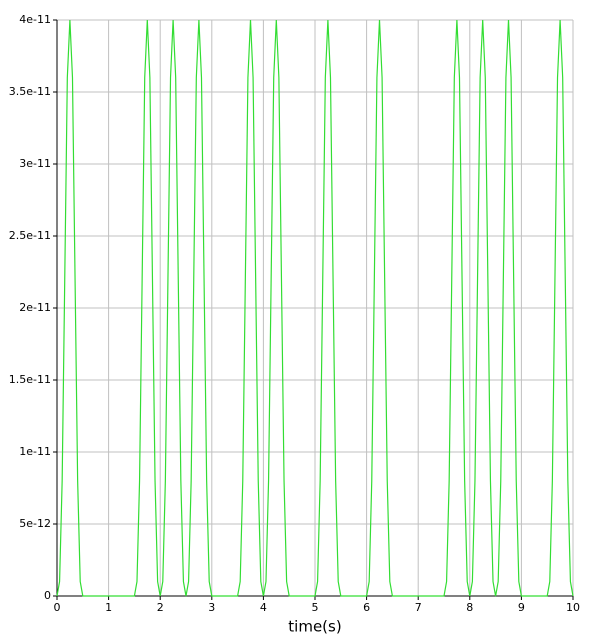 This screenshot has height=641, width=594. I want to click on x-tick-label: 9, so click(521, 607).